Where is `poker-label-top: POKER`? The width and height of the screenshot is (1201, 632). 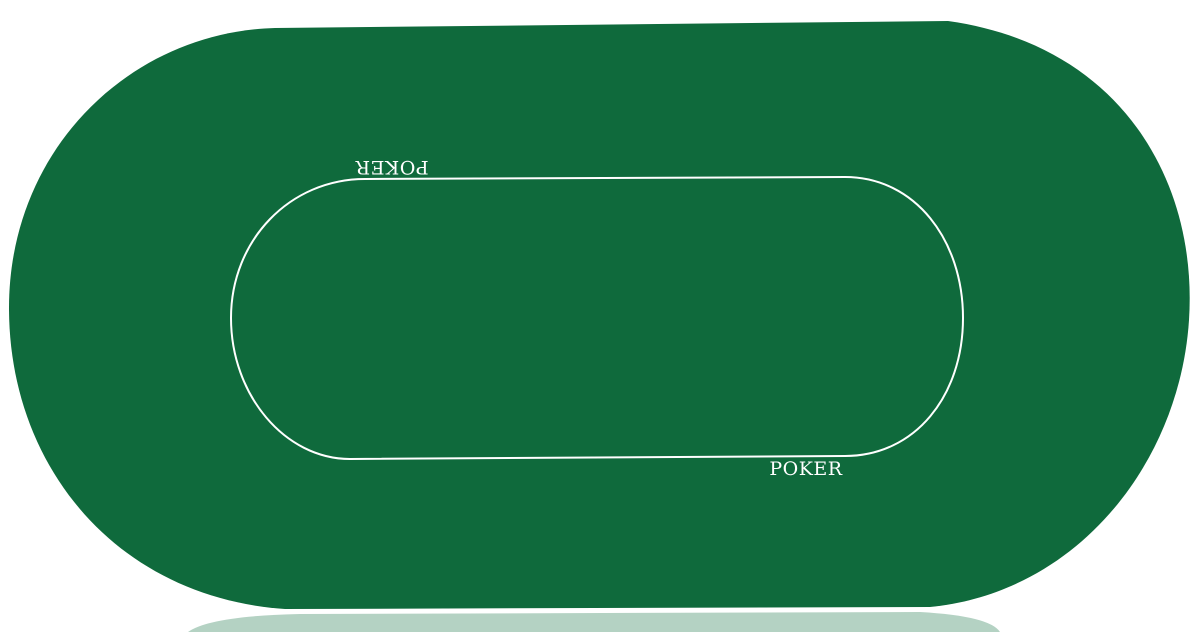 poker-label-top: POKER is located at coordinates (391, 167).